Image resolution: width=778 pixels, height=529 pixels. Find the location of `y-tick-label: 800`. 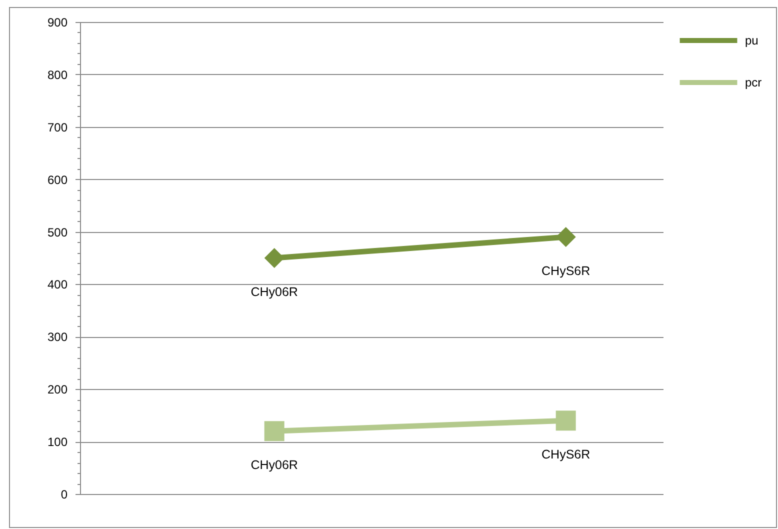

y-tick-label: 800 is located at coordinates (57, 75).